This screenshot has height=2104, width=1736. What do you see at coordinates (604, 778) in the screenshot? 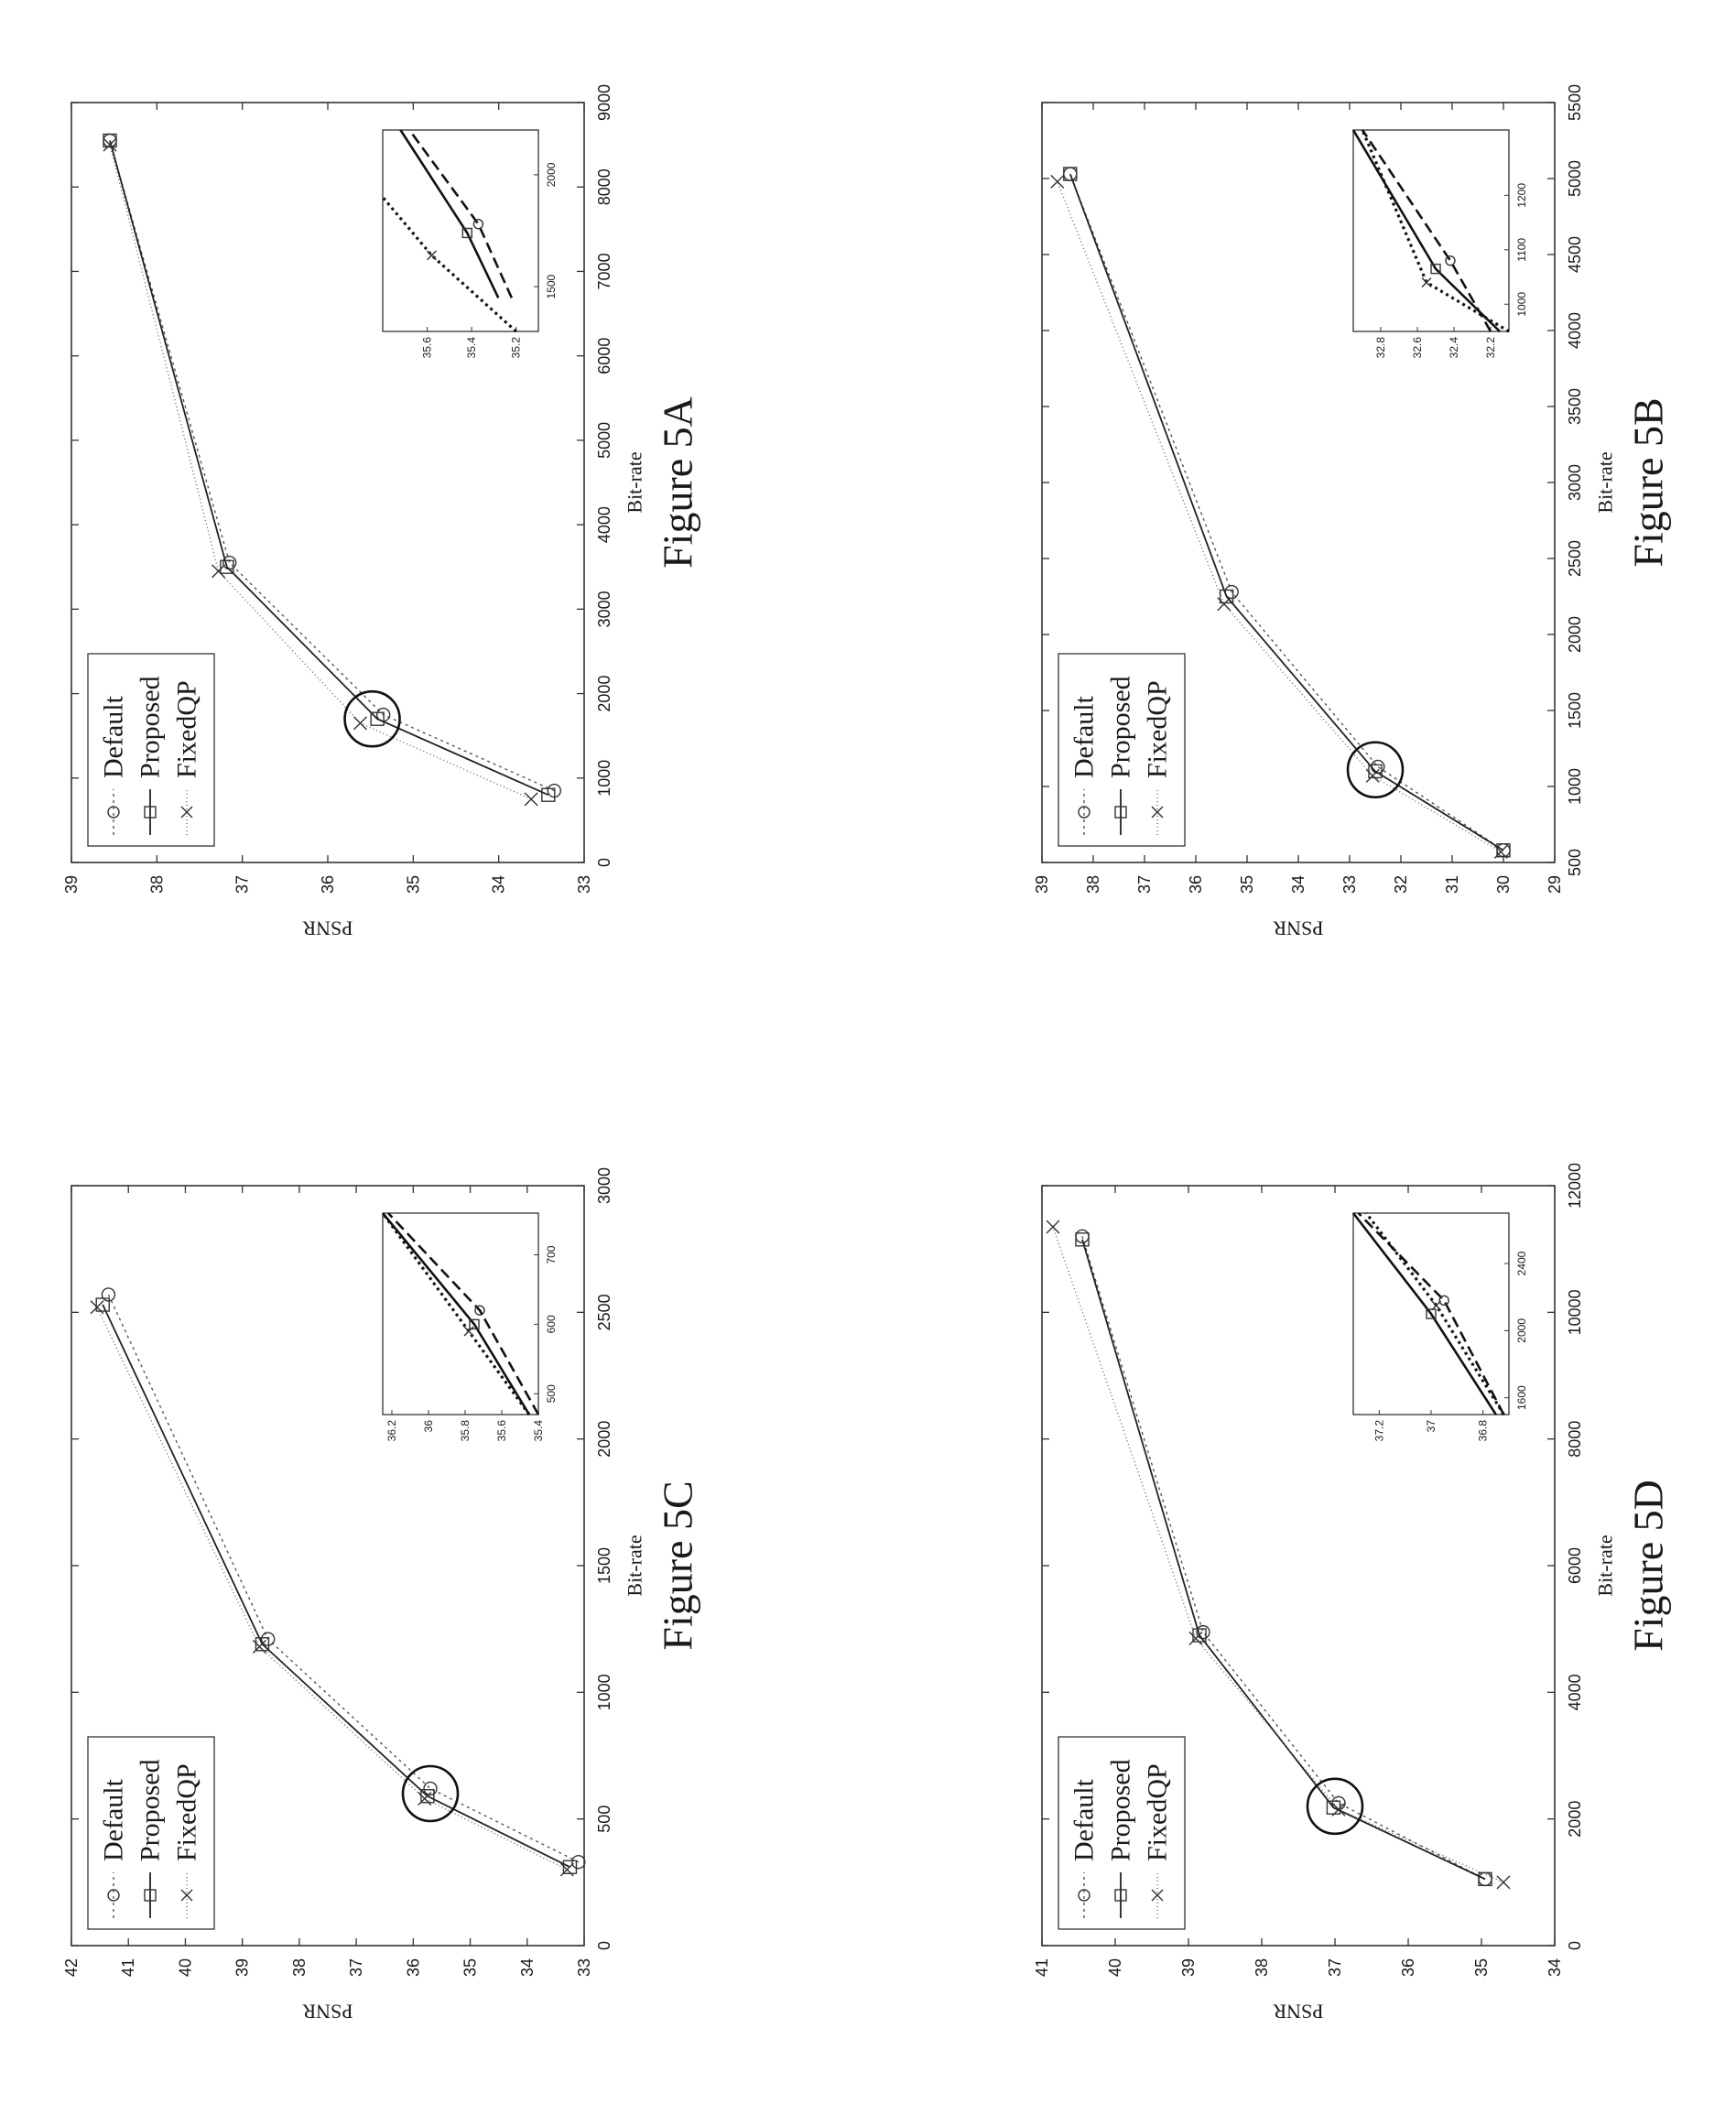
I see `x-tick-label: 1000` at bounding box center [604, 778].